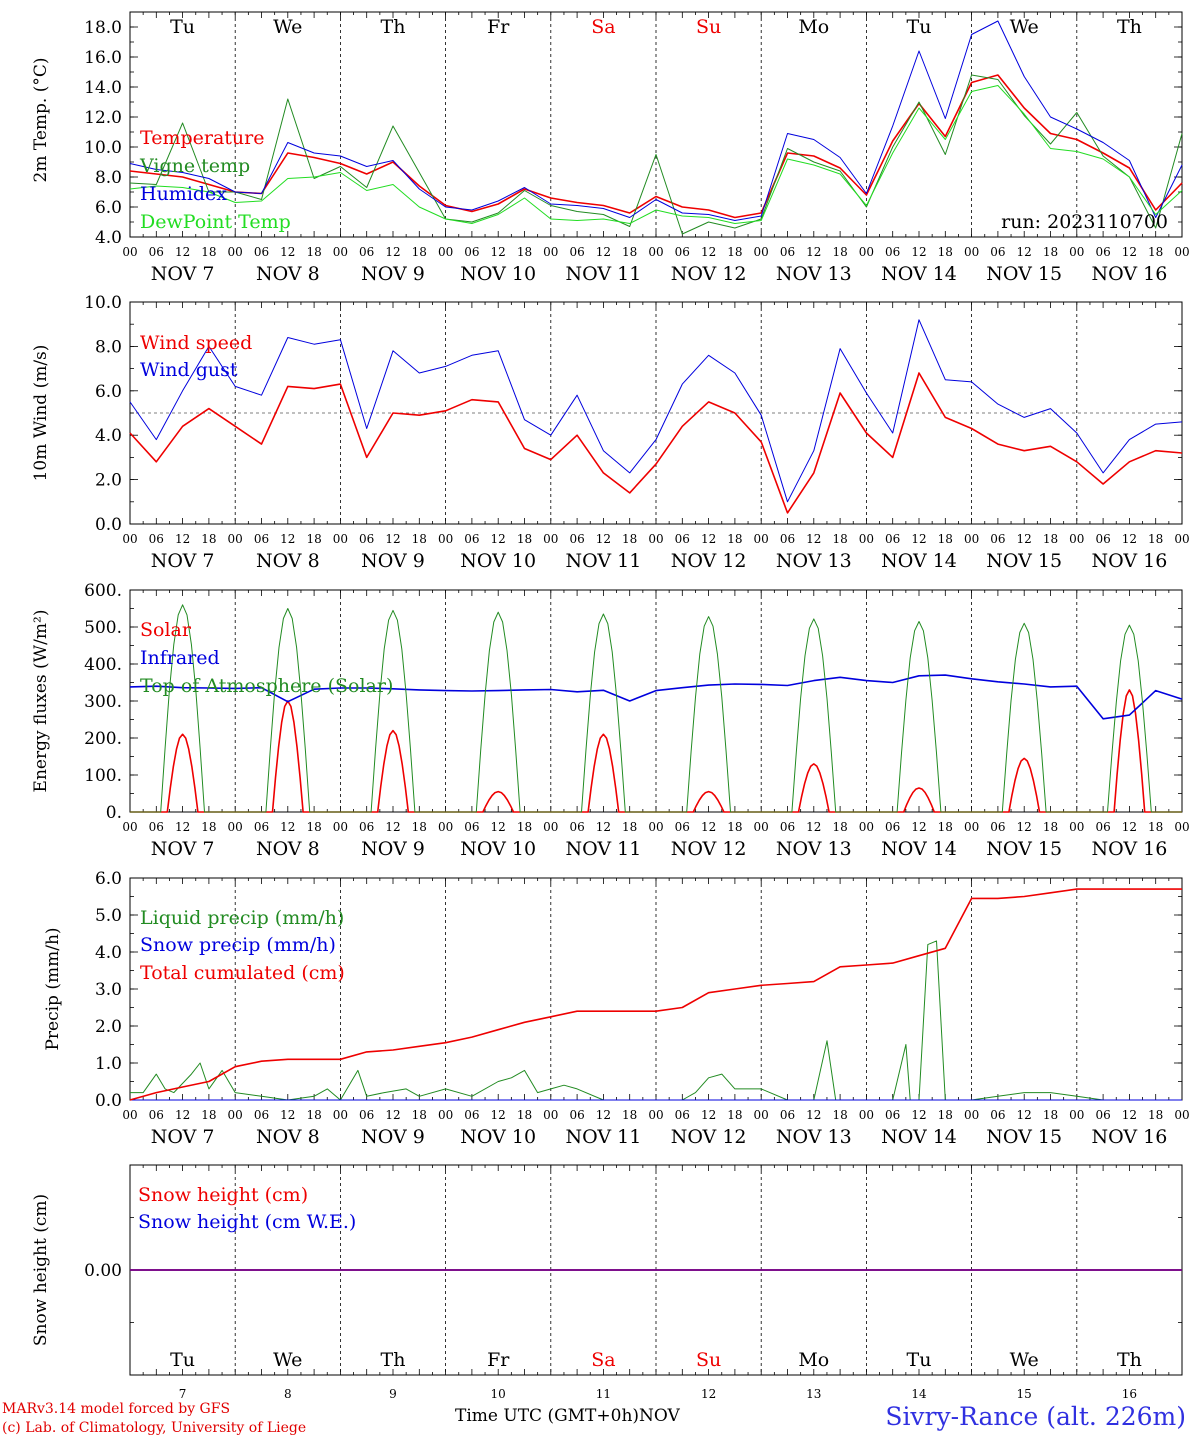 This screenshot has height=1440, width=1194. I want to click on day-date-label: NOV 8, so click(288, 274).